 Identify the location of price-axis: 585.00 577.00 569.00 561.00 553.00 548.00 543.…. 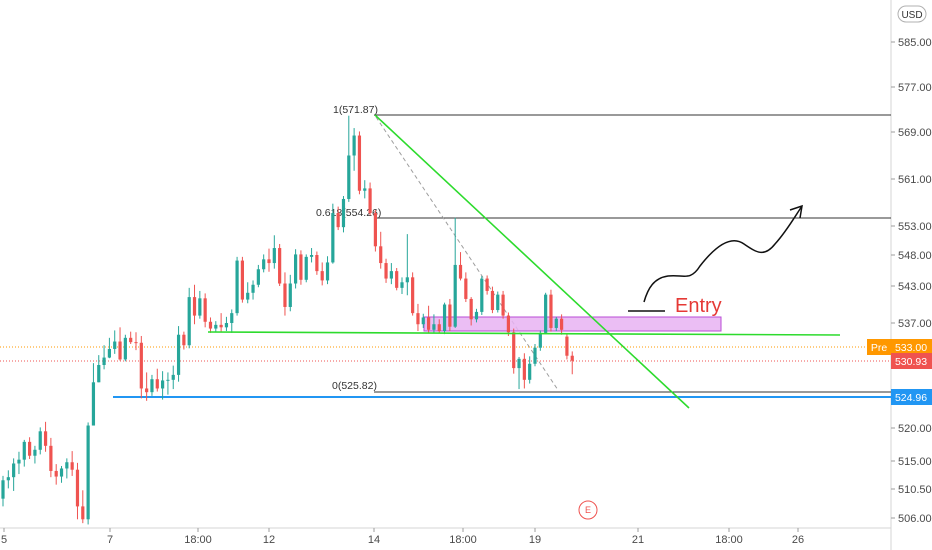
(911, 275).